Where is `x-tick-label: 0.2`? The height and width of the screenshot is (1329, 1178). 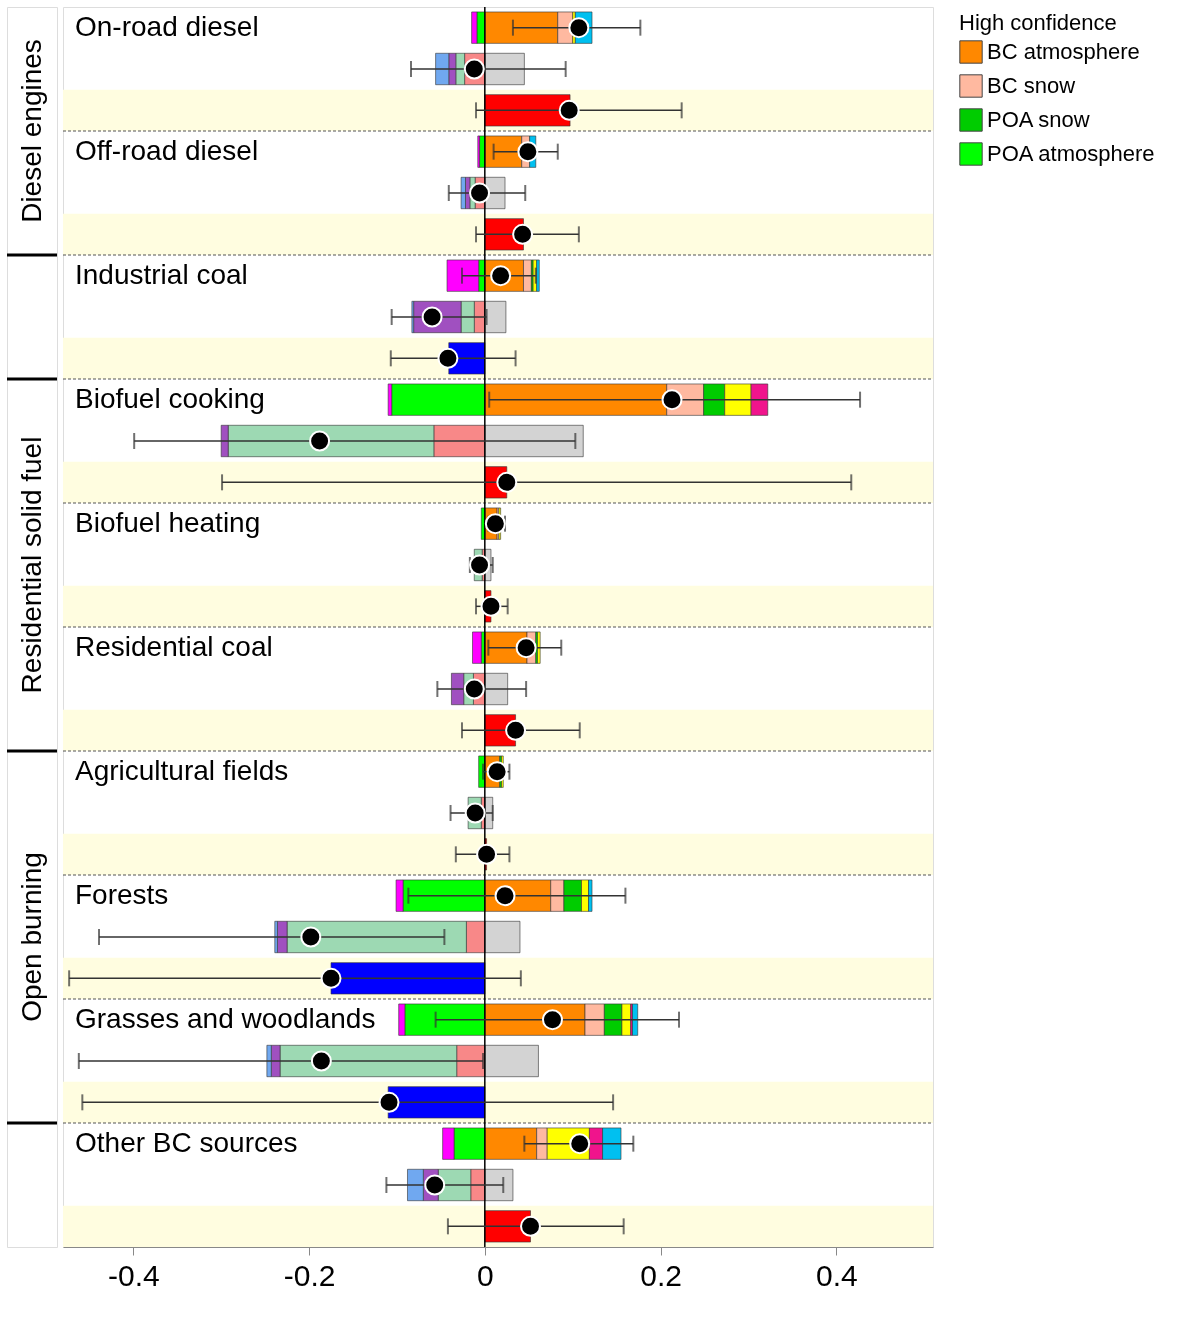 x-tick-label: 0.2 is located at coordinates (661, 1275).